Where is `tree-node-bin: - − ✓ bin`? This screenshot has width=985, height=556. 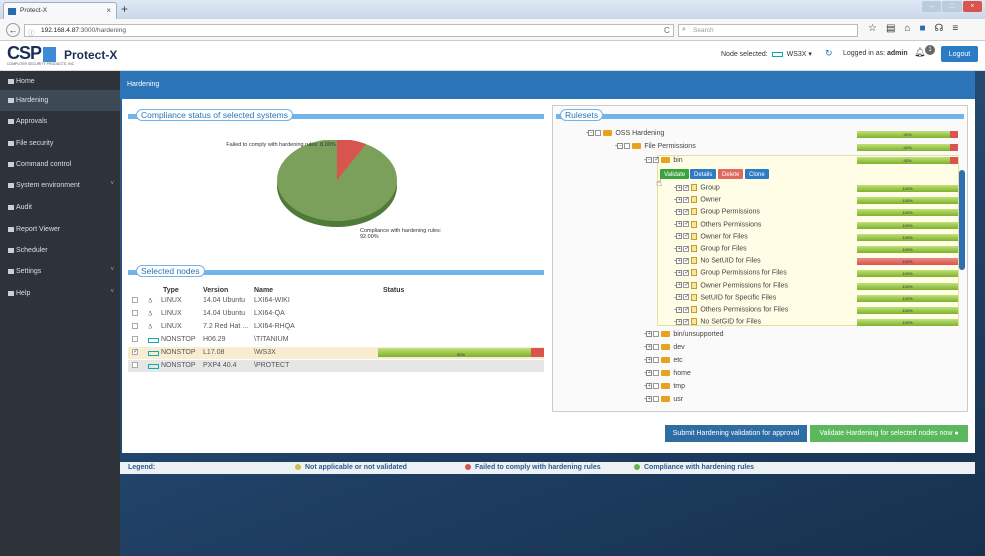
tree-node-bin: - − ✓ bin is located at coordinates (663, 163).